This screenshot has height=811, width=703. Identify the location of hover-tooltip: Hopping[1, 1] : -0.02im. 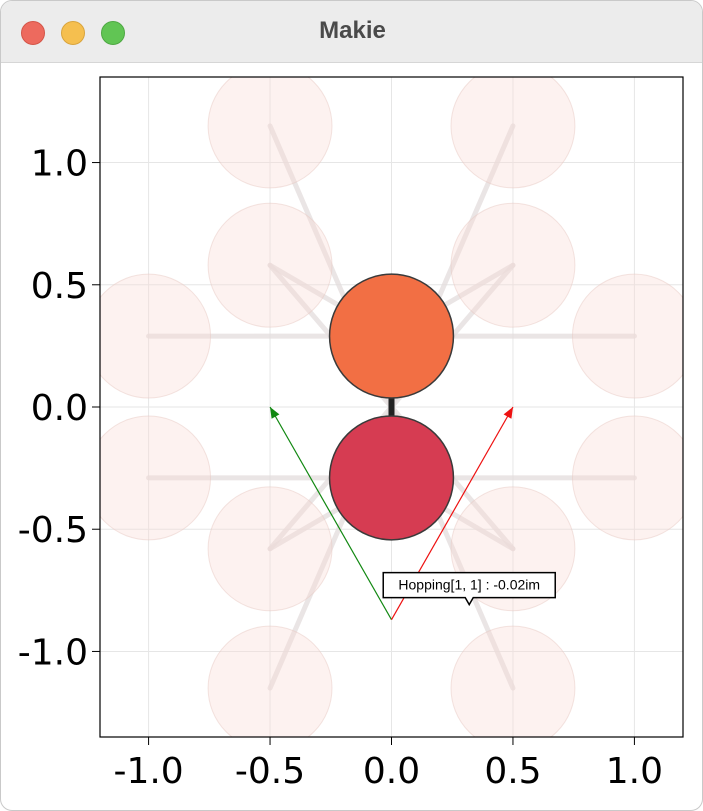
(469, 589).